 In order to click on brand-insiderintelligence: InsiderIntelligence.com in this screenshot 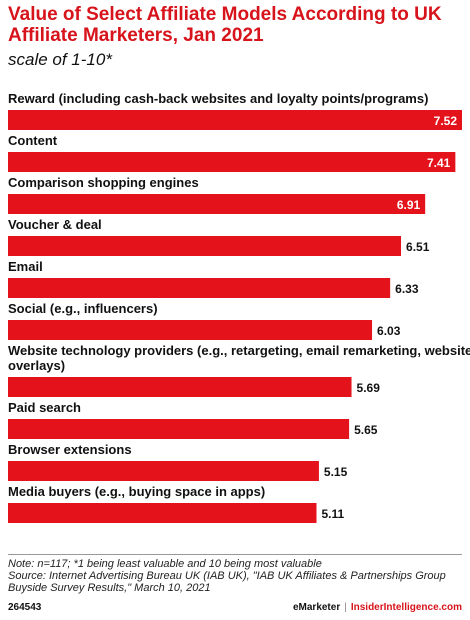, I will do `click(406, 607)`.